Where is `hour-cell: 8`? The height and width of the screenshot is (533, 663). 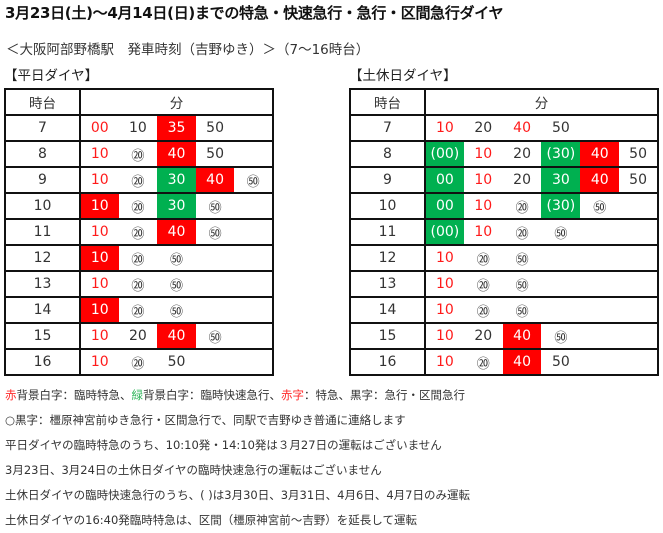 hour-cell: 8 is located at coordinates (388, 154).